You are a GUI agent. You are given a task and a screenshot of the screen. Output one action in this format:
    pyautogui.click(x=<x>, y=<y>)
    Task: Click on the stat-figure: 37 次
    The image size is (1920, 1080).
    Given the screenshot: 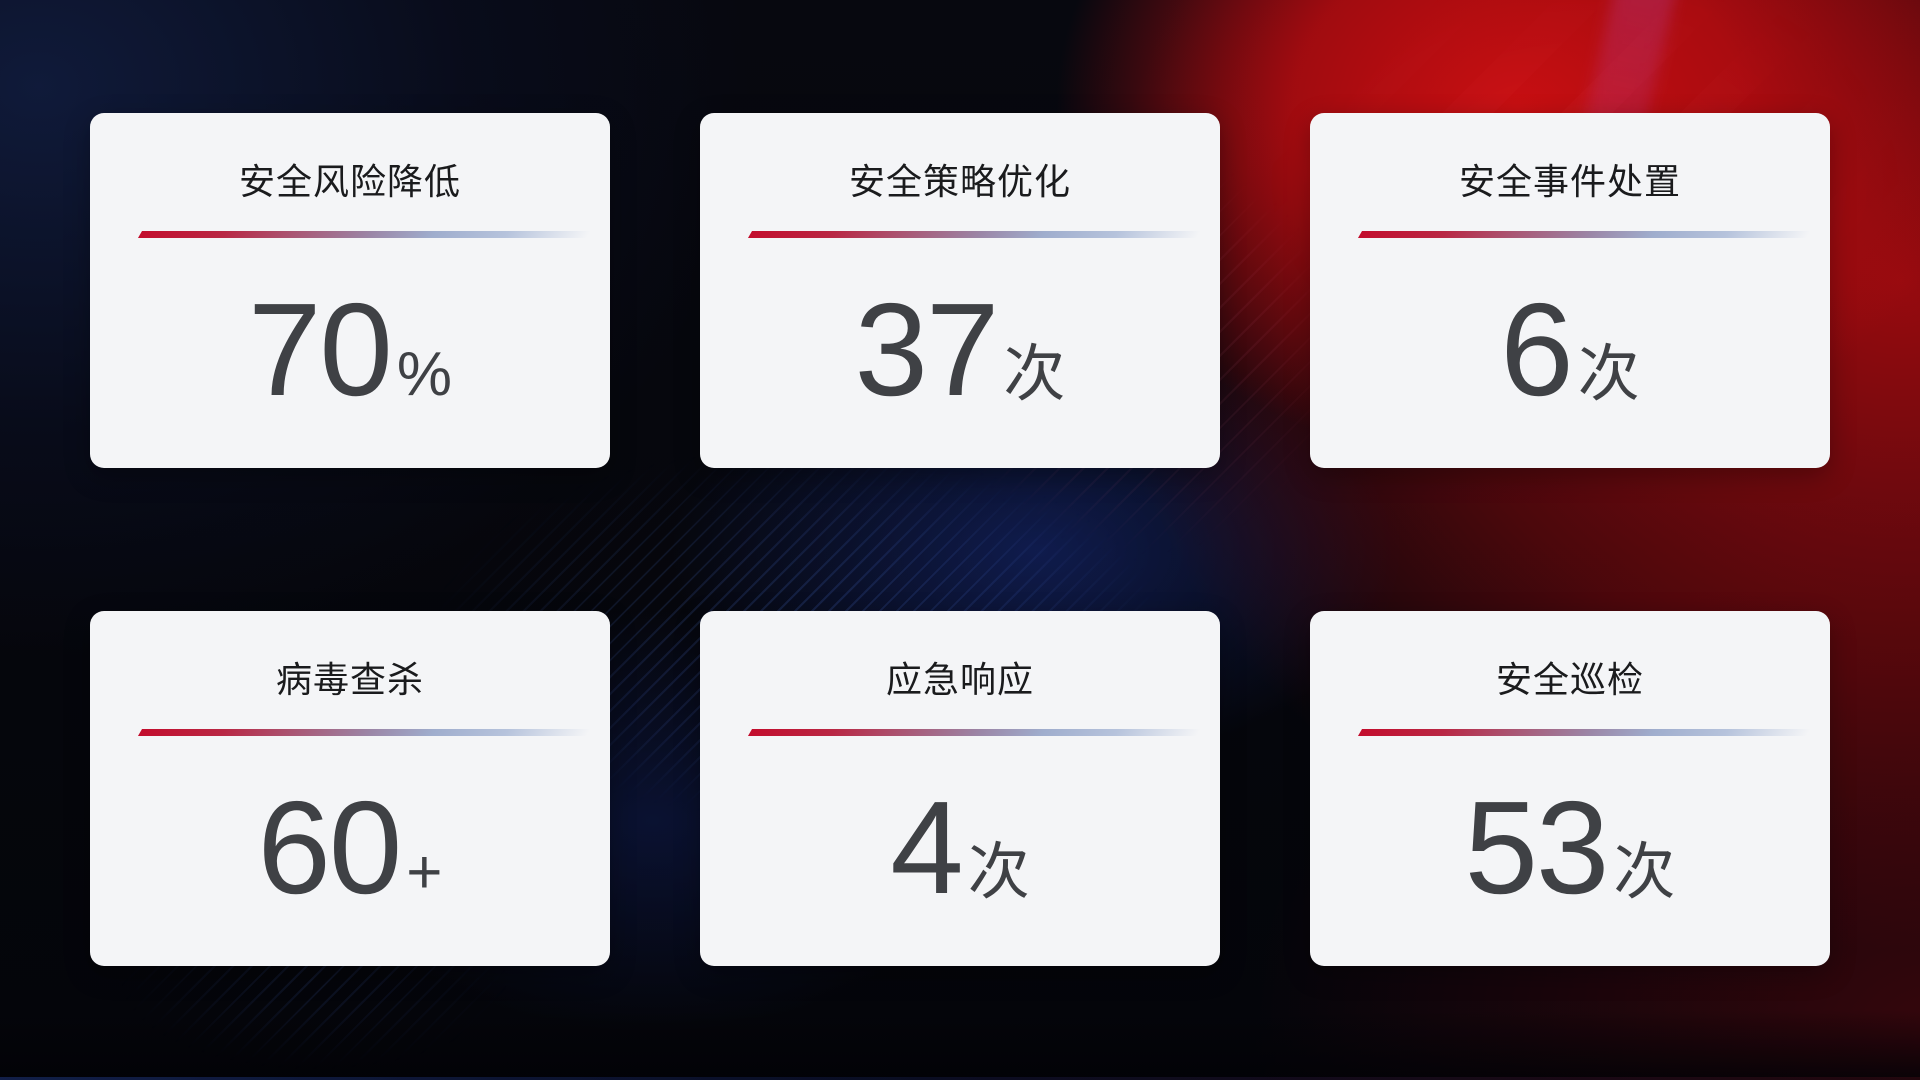 What is the action you would take?
    pyautogui.click(x=960, y=350)
    